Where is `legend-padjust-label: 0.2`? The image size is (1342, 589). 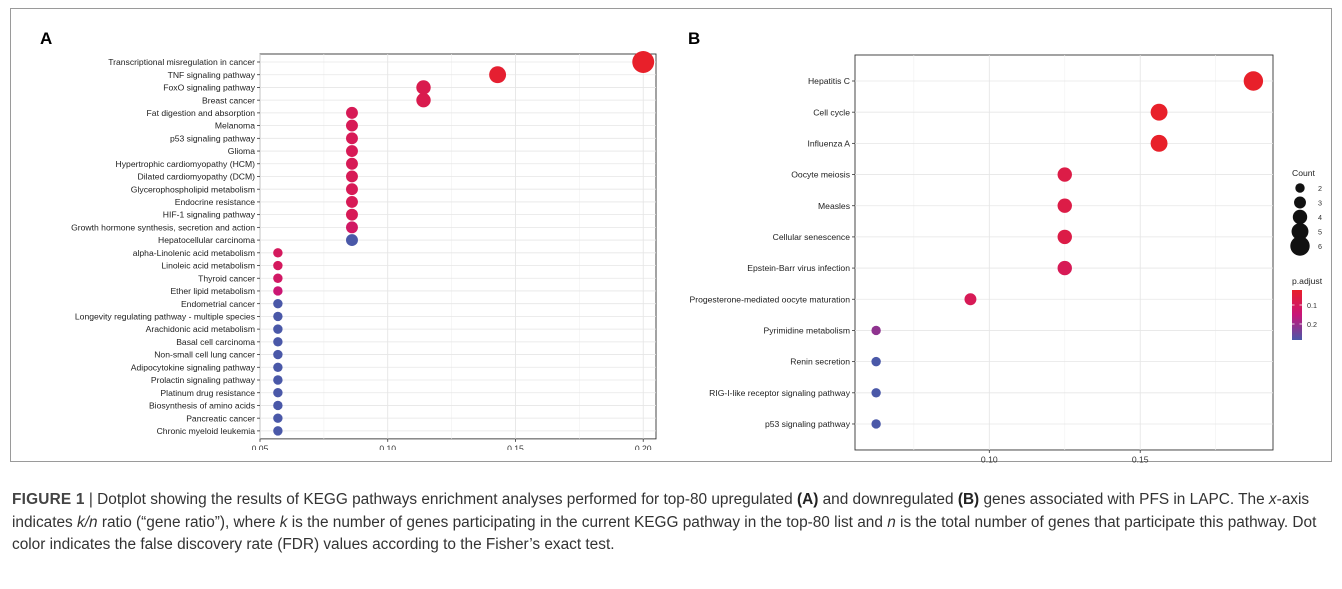
legend-padjust-label: 0.2 is located at coordinates (1312, 324).